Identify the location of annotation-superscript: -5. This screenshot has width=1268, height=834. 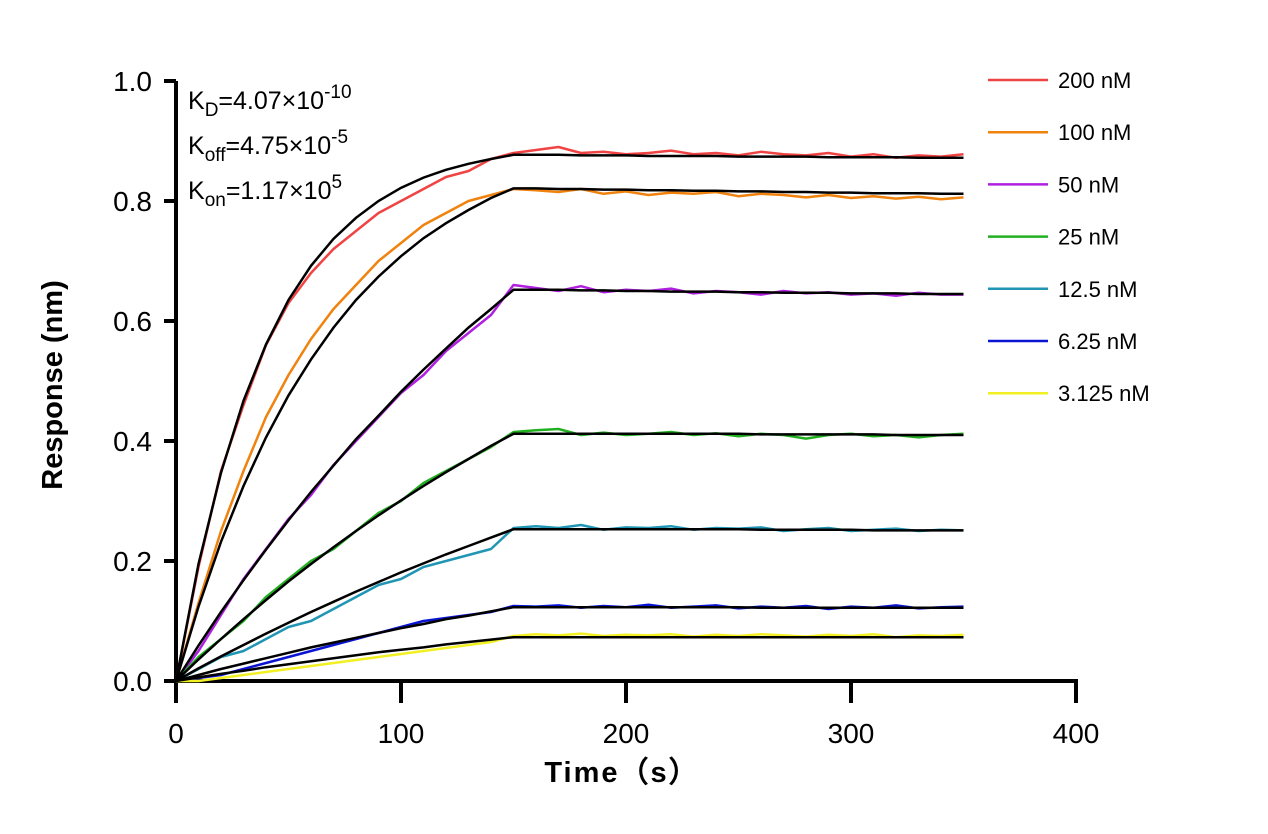
(339, 137).